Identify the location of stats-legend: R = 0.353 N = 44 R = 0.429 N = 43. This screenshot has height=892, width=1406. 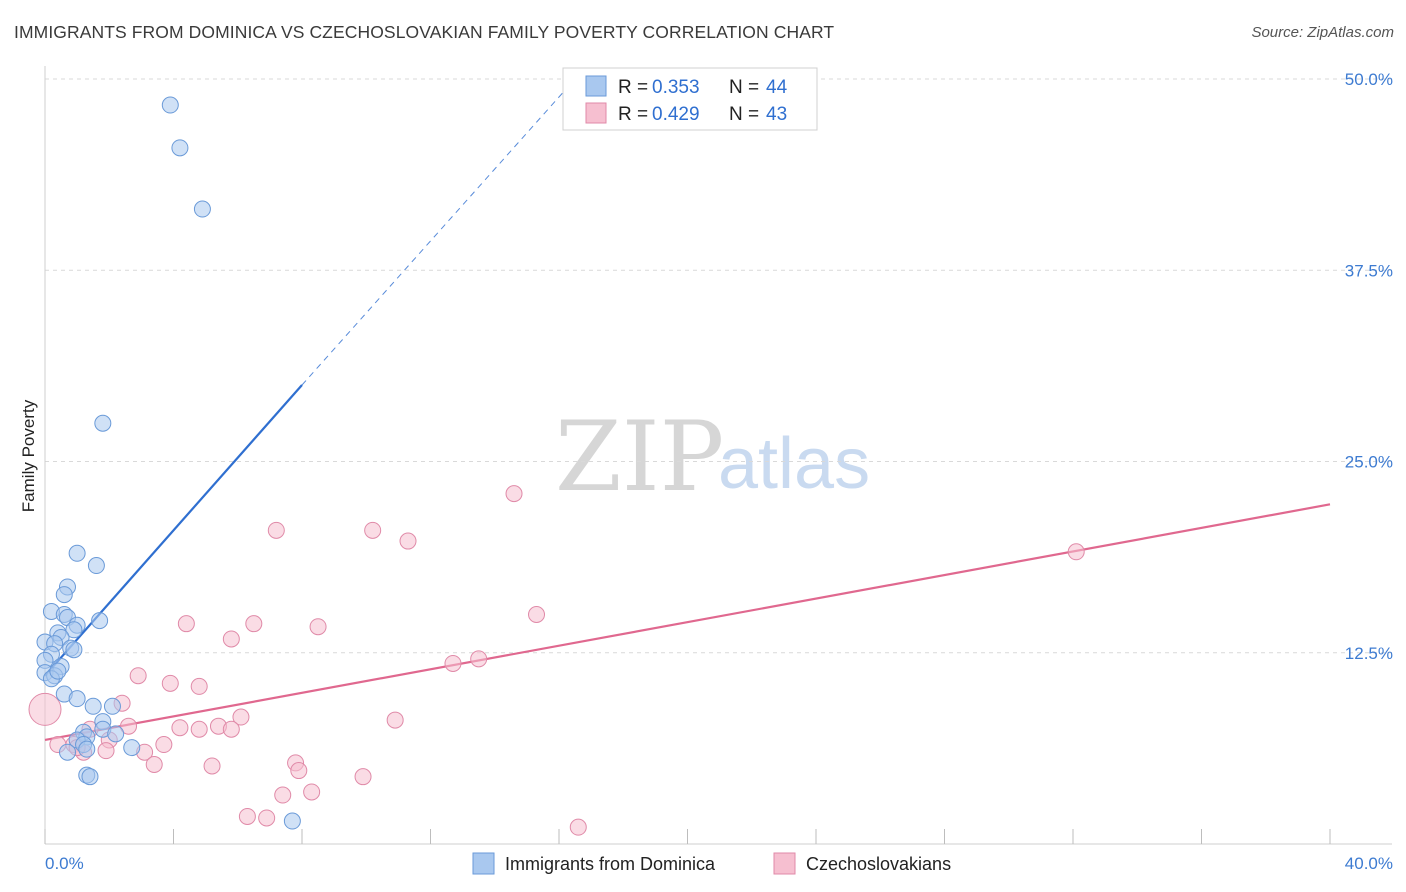
(690, 99).